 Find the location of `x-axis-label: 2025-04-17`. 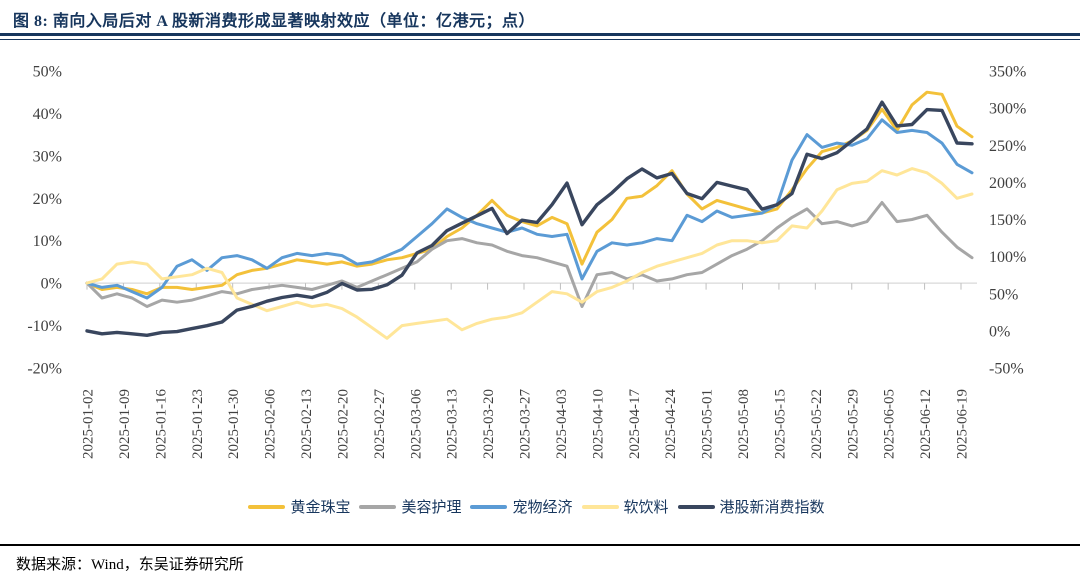

x-axis-label: 2025-04-17 is located at coordinates (635, 424).